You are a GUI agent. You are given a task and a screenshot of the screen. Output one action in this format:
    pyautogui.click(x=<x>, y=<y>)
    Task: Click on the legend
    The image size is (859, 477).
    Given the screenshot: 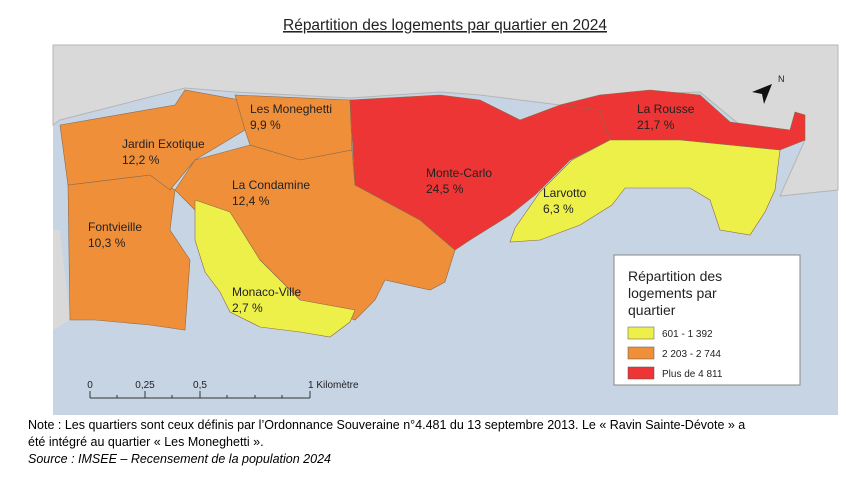 What is the action you would take?
    pyautogui.click(x=707, y=320)
    